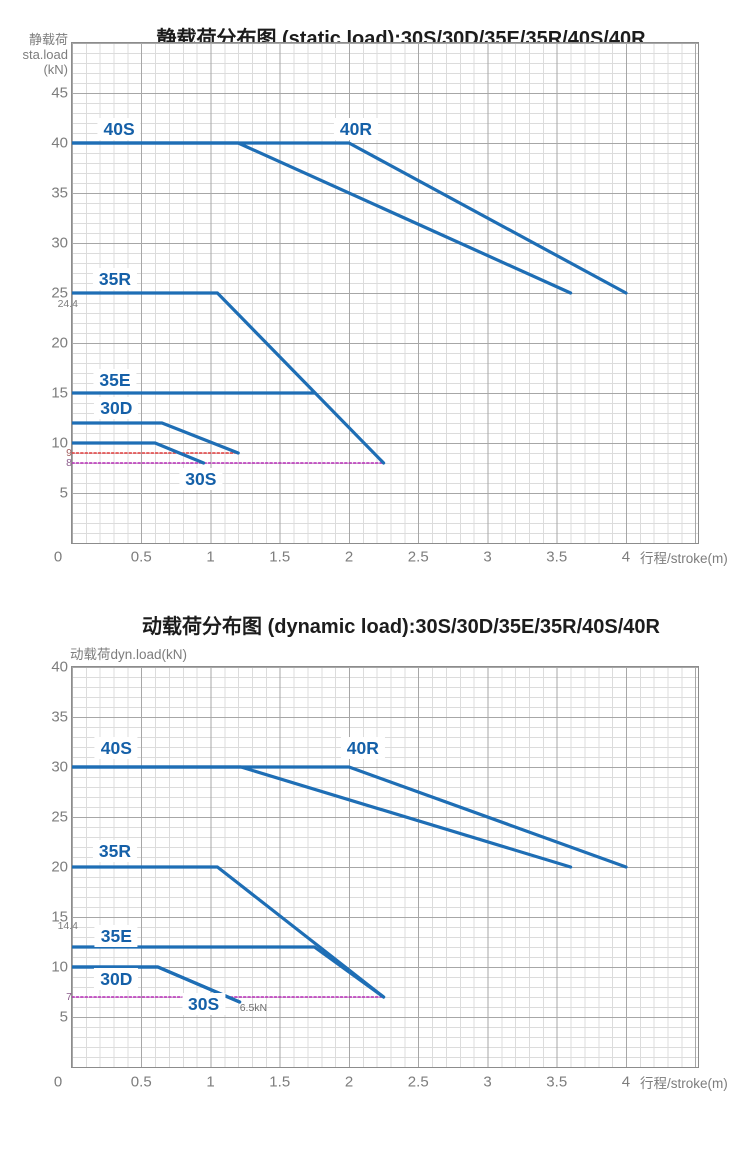  What do you see at coordinates (59, 393) in the screenshot?
I see `static-load-y-tick-15: 15` at bounding box center [59, 393].